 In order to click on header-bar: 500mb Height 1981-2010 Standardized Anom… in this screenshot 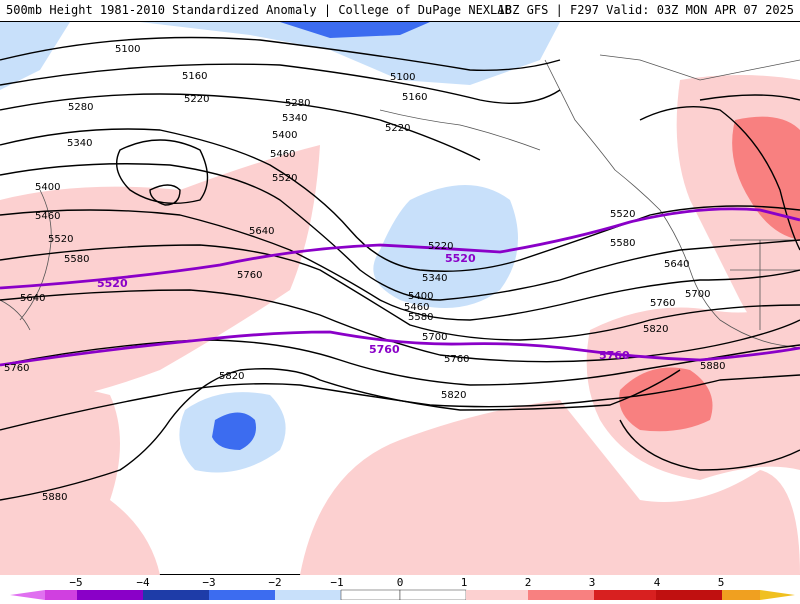, I will do `click(400, 11)`.